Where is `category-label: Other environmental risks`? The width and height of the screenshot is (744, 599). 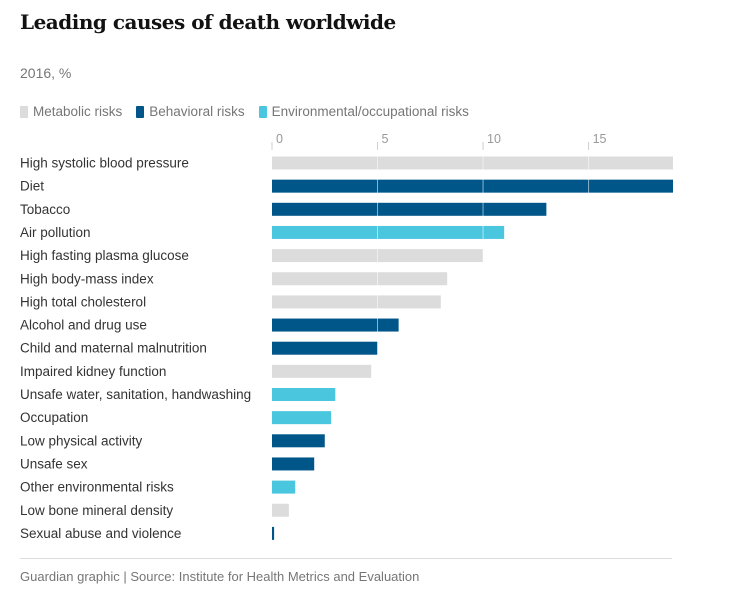 category-label: Other environmental risks is located at coordinates (97, 487).